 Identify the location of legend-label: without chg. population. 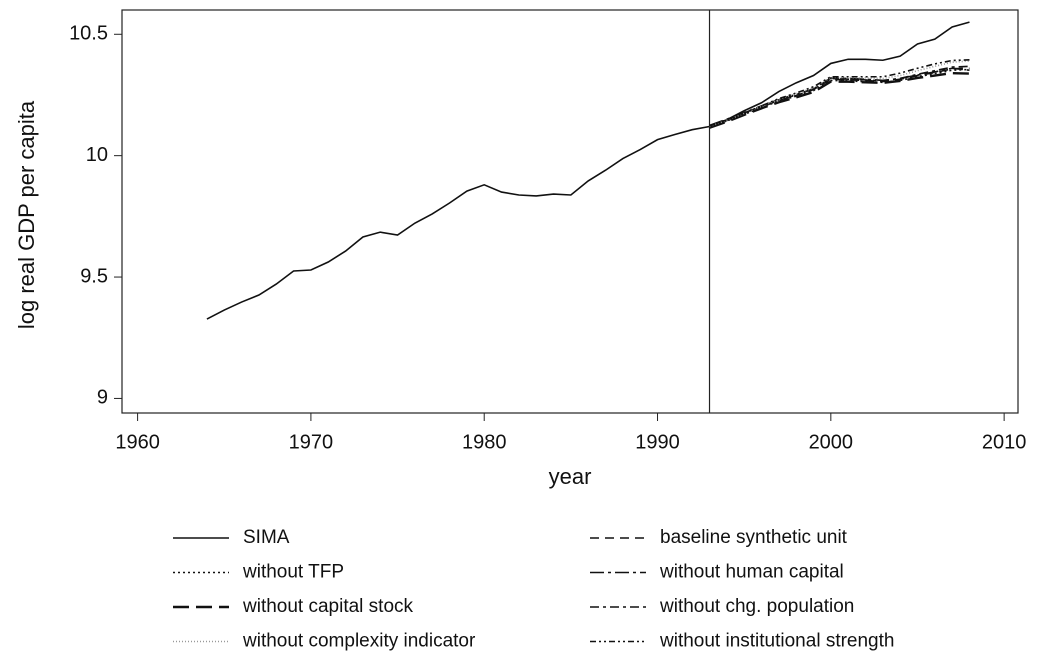
(756, 606).